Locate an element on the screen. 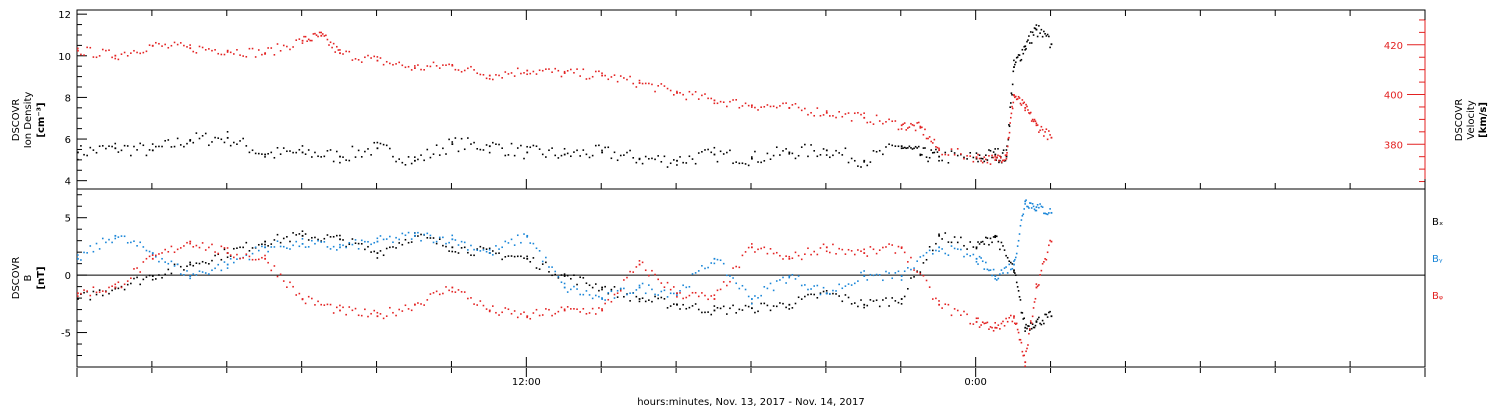 The image size is (1500, 410). bx-series-anchor-point is located at coordinates (152, 276).